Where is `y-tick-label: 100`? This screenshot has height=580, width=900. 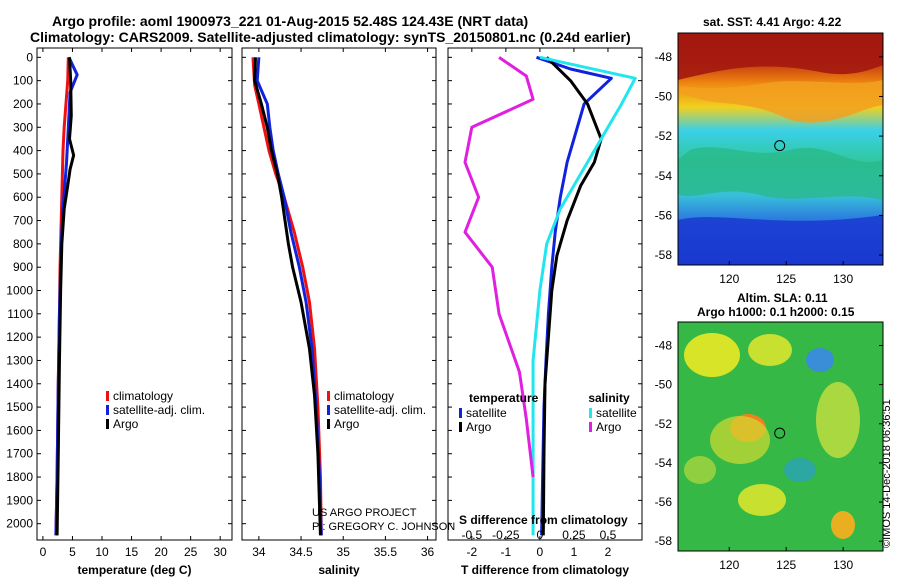 y-tick-label: 100 is located at coordinates (23, 81).